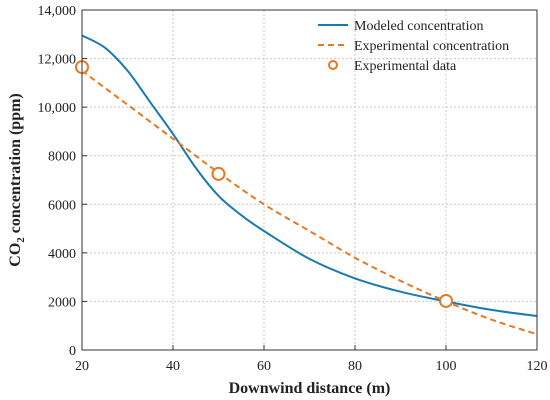  What do you see at coordinates (57, 60) in the screenshot?
I see `y-tick-label: 12,000` at bounding box center [57, 60].